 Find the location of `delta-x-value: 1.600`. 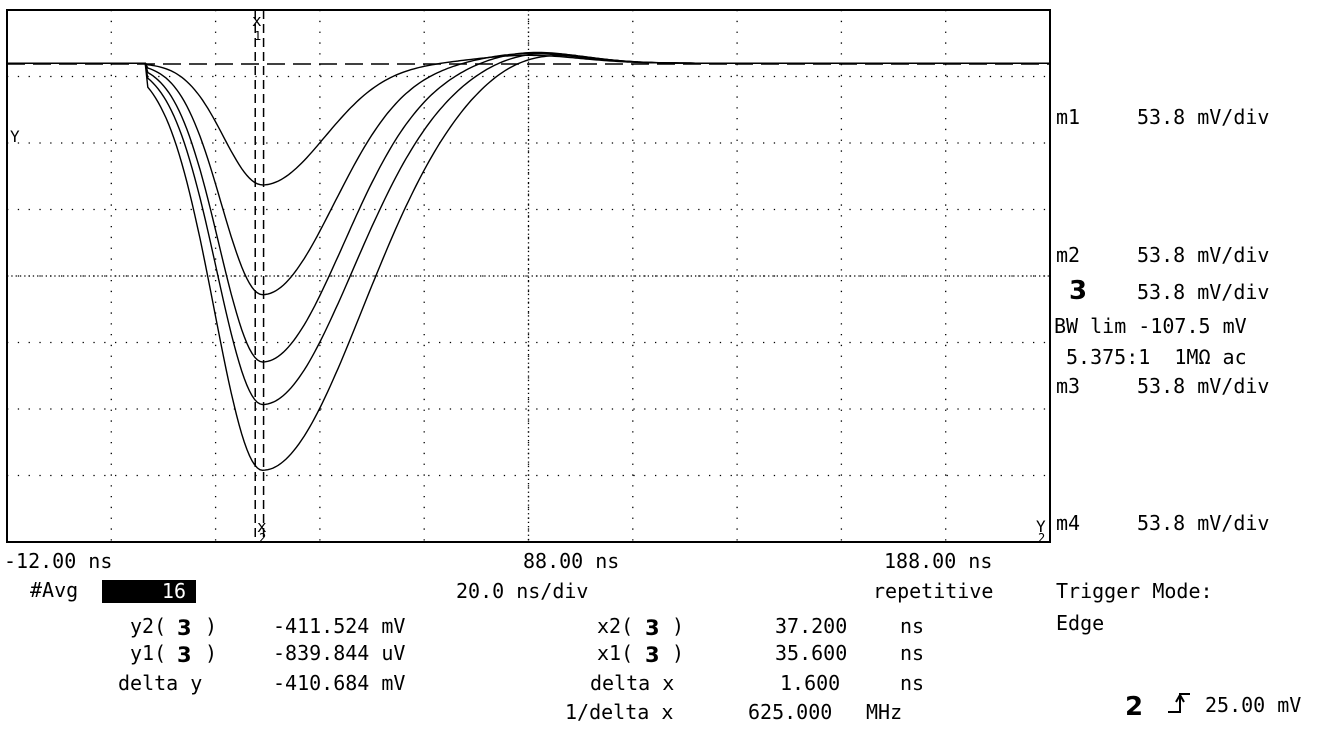

delta-x-value: 1.600 is located at coordinates (810, 683).